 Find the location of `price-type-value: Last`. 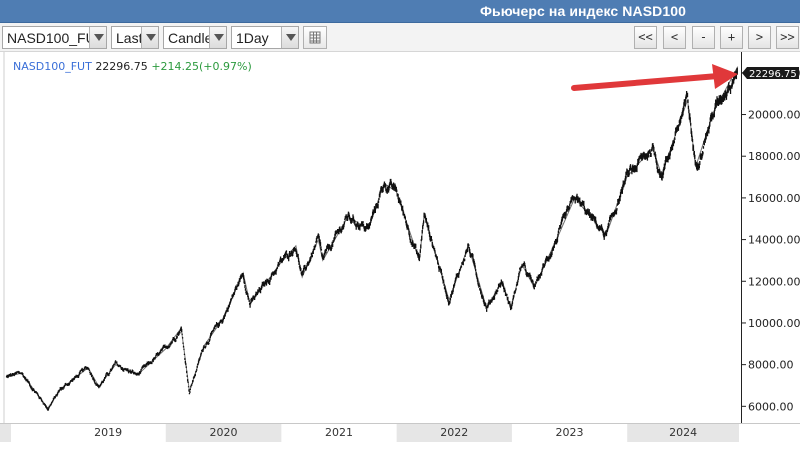

price-type-value: Last is located at coordinates (129, 38).